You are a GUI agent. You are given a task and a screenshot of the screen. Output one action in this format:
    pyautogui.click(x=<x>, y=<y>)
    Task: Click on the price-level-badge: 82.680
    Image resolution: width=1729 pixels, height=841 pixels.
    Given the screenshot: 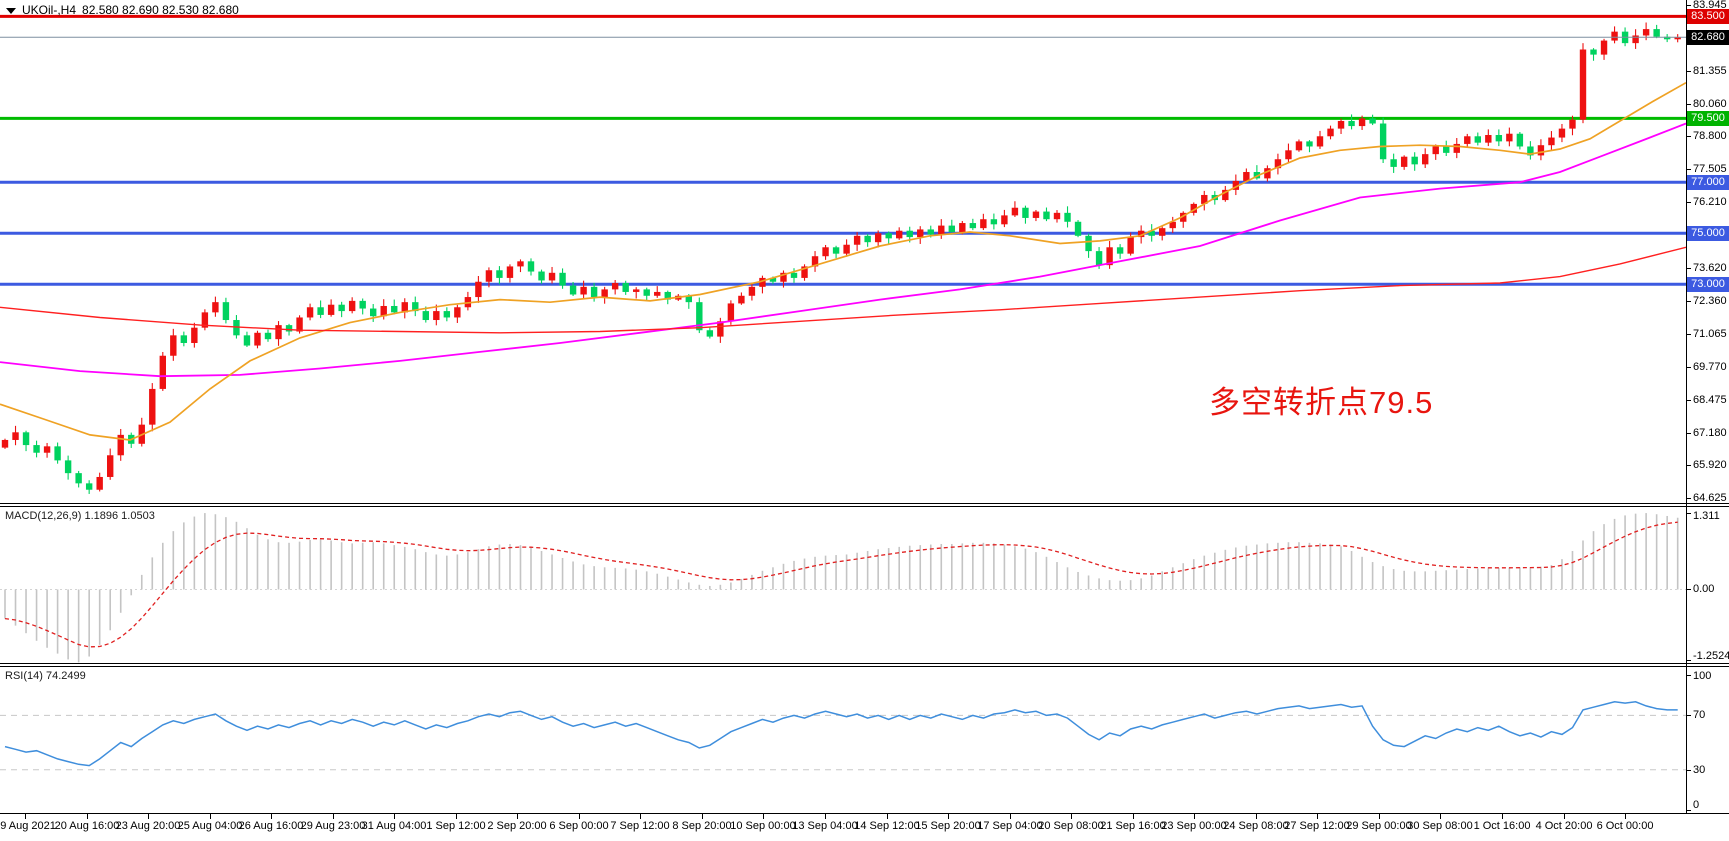 What is the action you would take?
    pyautogui.click(x=1708, y=37)
    